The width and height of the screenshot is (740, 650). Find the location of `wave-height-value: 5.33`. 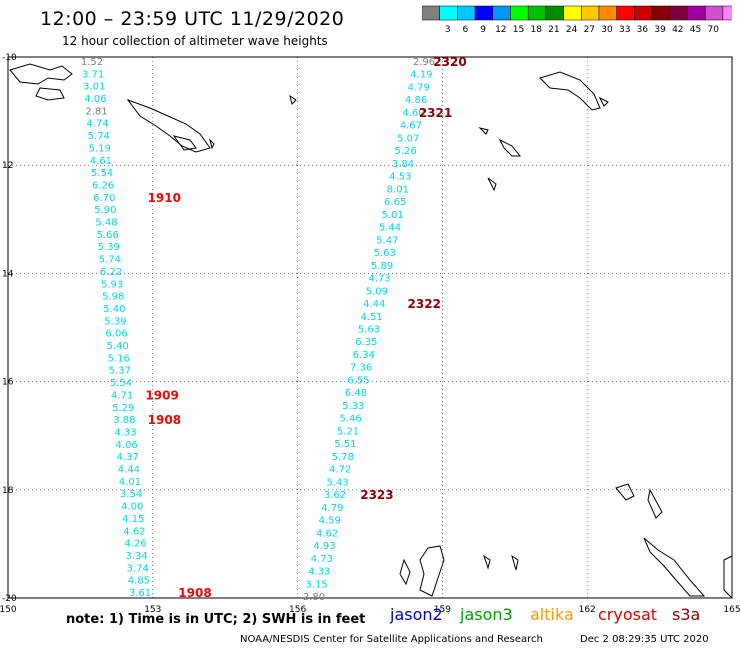

wave-height-value: 5.33 is located at coordinates (353, 406).